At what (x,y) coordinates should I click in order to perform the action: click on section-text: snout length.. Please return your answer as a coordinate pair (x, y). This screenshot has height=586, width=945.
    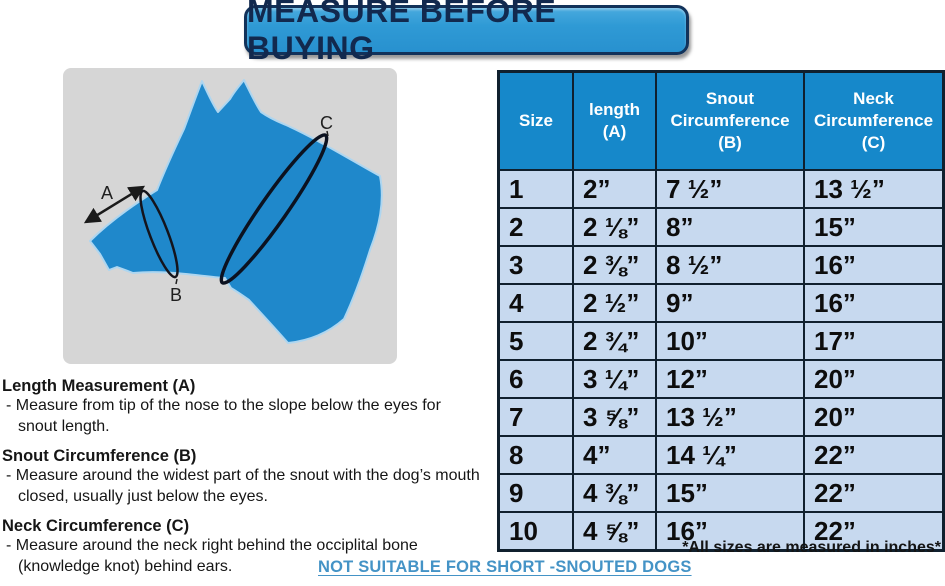
    Looking at the image, I should click on (64, 426).